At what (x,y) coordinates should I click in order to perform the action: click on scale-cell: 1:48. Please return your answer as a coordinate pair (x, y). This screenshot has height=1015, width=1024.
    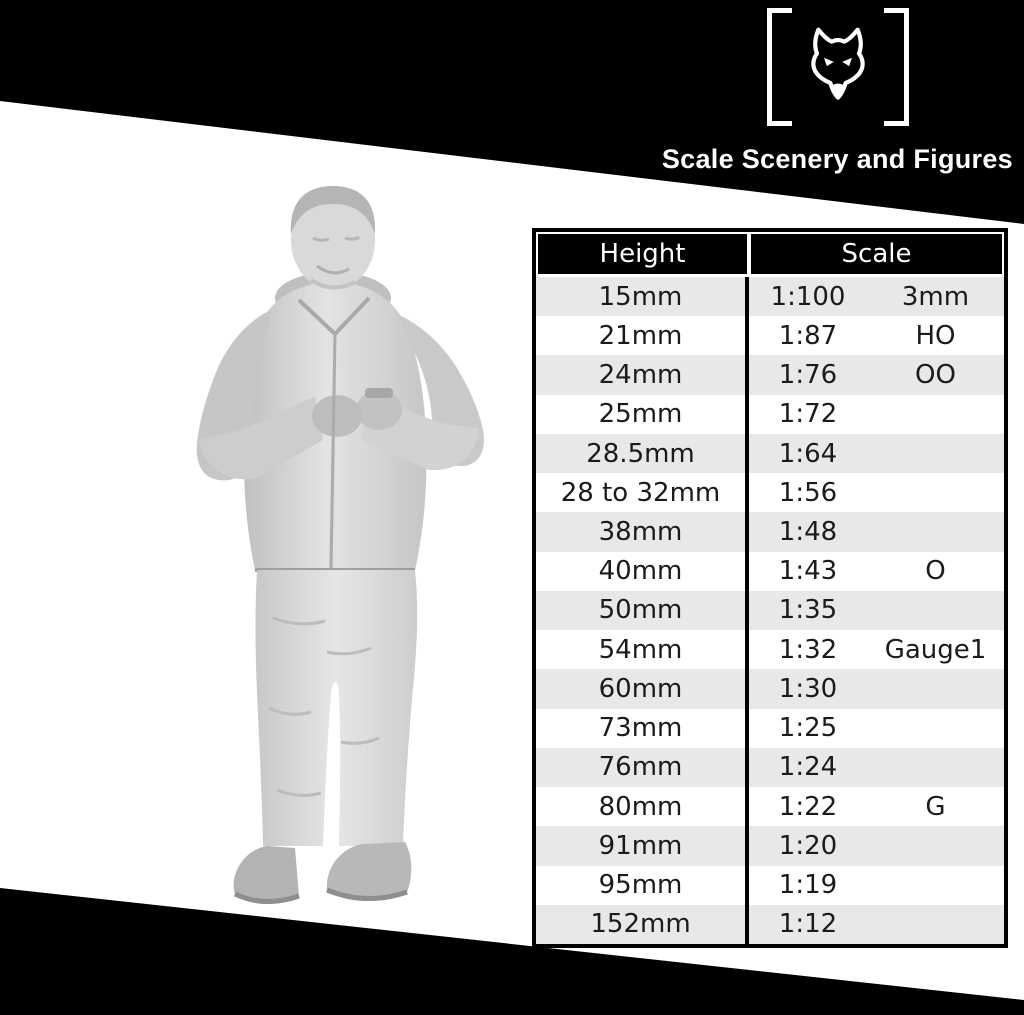
    Looking at the image, I should click on (874, 532).